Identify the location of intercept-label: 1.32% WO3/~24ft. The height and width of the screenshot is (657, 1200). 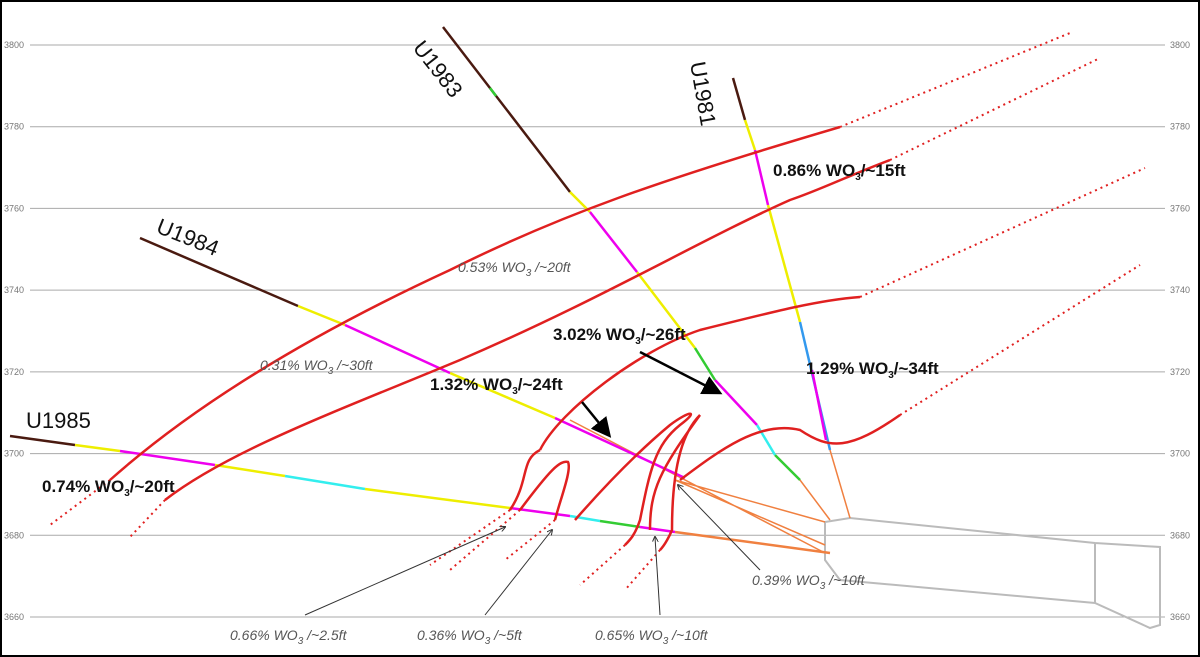
(496, 386).